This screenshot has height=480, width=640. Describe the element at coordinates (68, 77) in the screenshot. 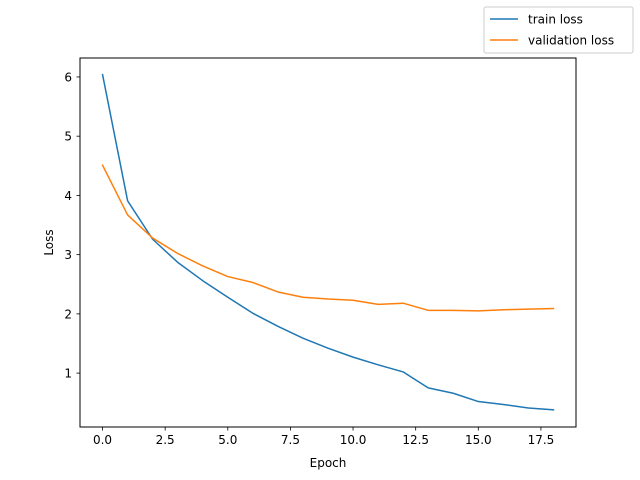

I see `y-tick-label: 6` at that location.